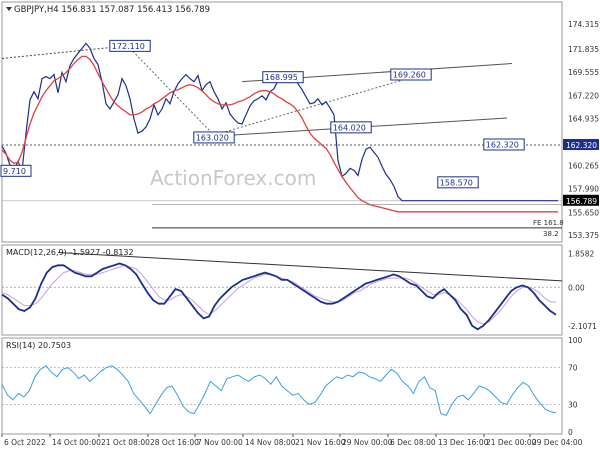 This screenshot has height=454, width=600. What do you see at coordinates (70, 252) in the screenshot?
I see `macd-title: MACD(12,26,9) -1.5927 -0.8132` at bounding box center [70, 252].